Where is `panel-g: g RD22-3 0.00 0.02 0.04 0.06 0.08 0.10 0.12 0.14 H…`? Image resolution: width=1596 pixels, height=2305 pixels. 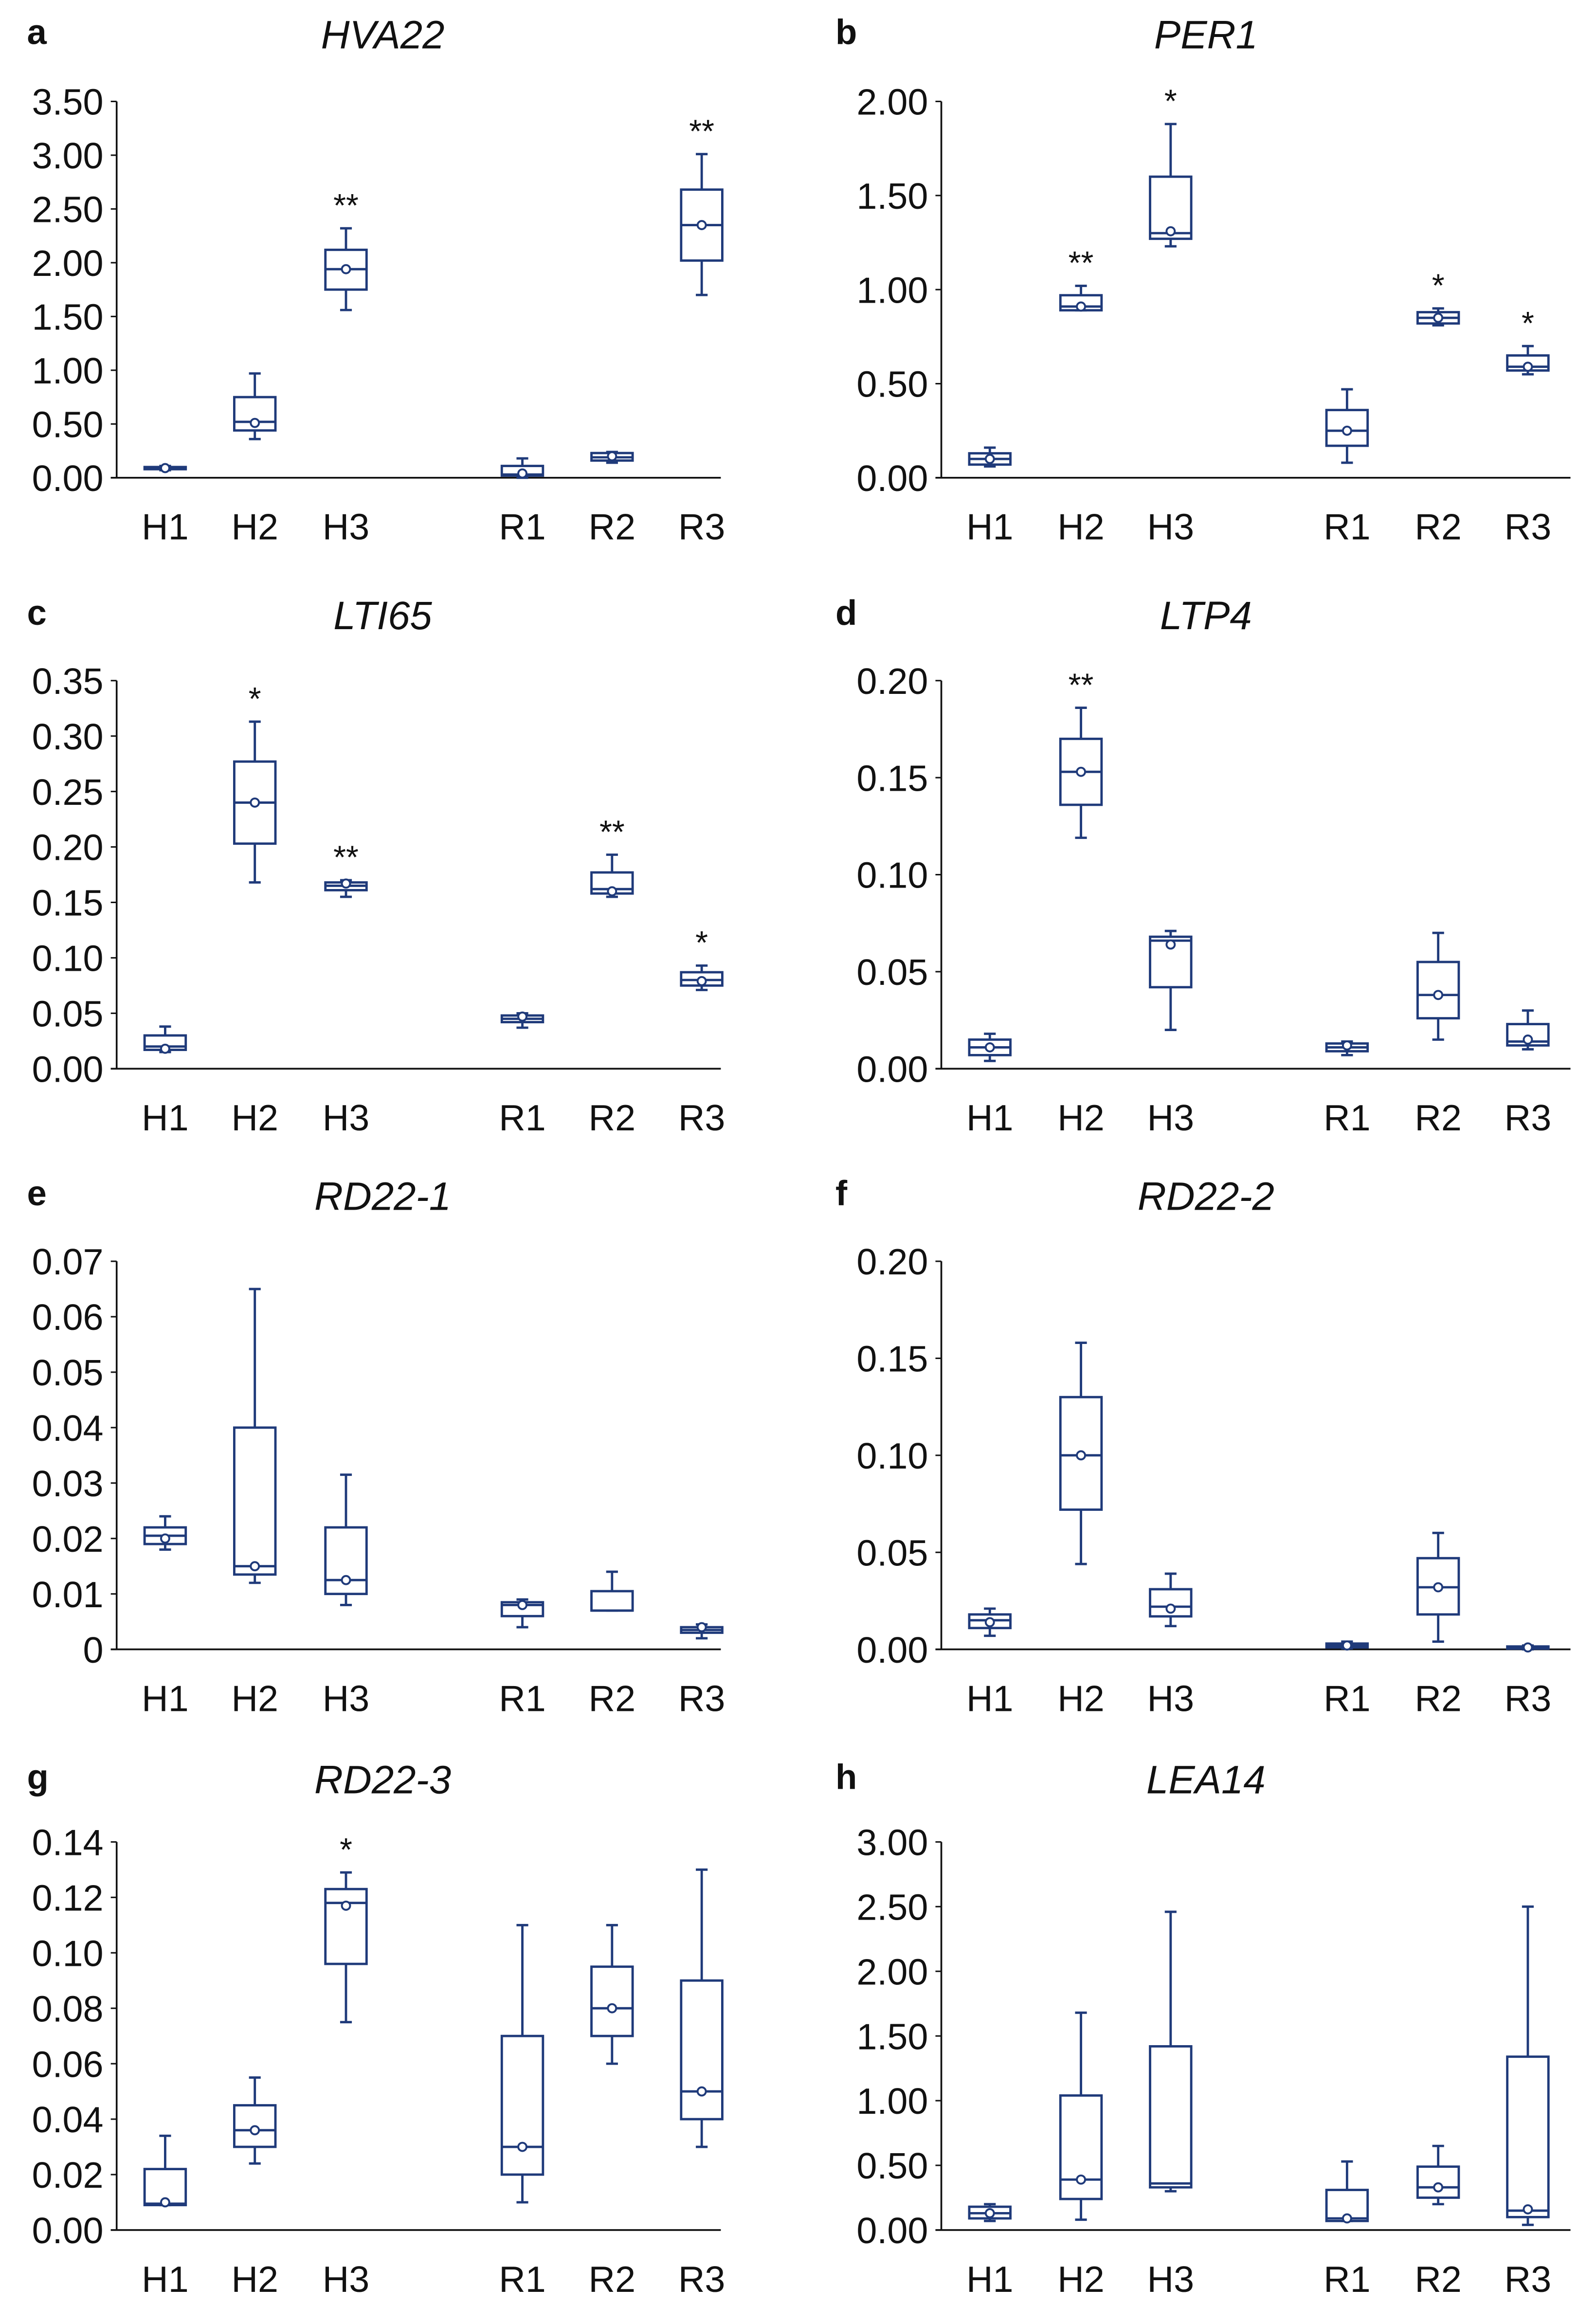 panel-g: g RD22-3 0.00 0.02 0.04 0.06 0.08 0.10 0.12 0.14 H… is located at coordinates (376, 2029).